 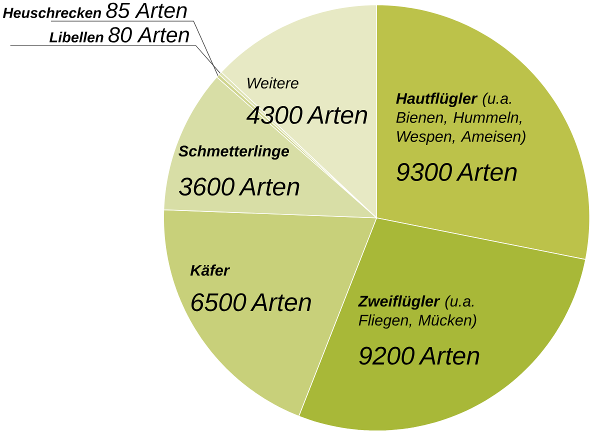 I want to click on slice-label: Zweiflügler (u.a. Fliegen, Mücken), so click(x=417, y=312).